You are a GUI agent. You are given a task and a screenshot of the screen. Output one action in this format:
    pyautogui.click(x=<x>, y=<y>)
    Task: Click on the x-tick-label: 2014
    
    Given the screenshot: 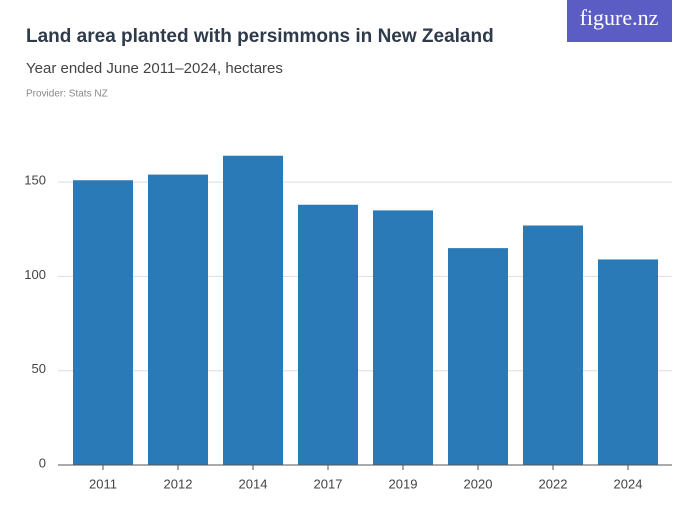 What is the action you would take?
    pyautogui.click(x=253, y=483)
    